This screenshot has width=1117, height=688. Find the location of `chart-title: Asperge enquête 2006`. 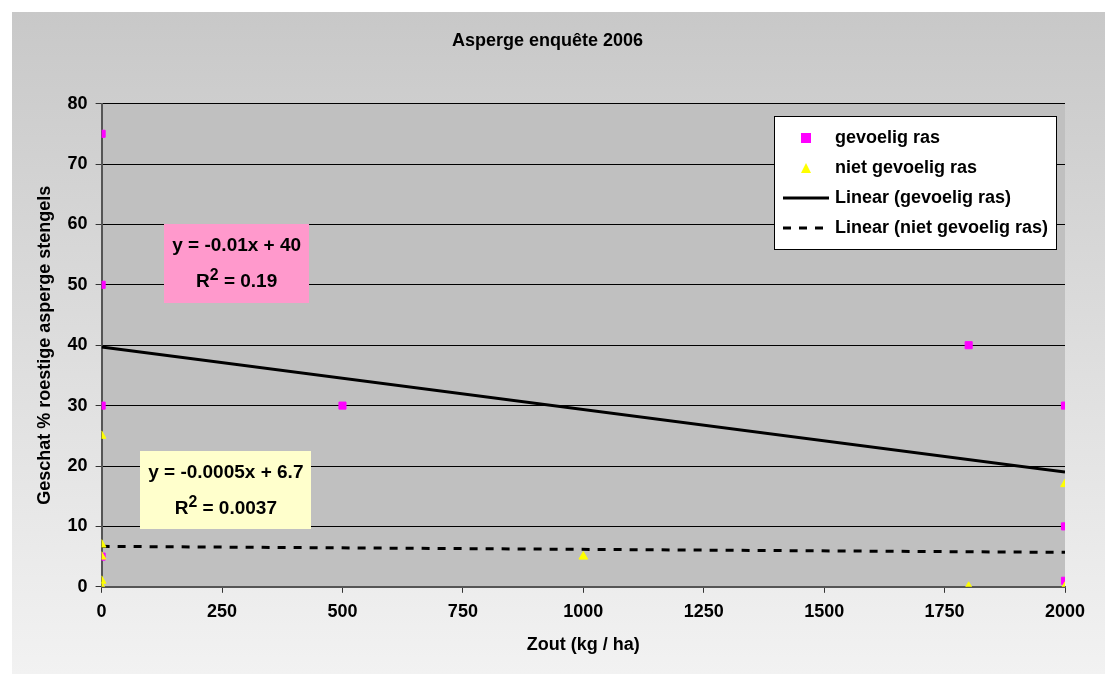

chart-title: Asperge enquête 2006 is located at coordinates (547, 39).